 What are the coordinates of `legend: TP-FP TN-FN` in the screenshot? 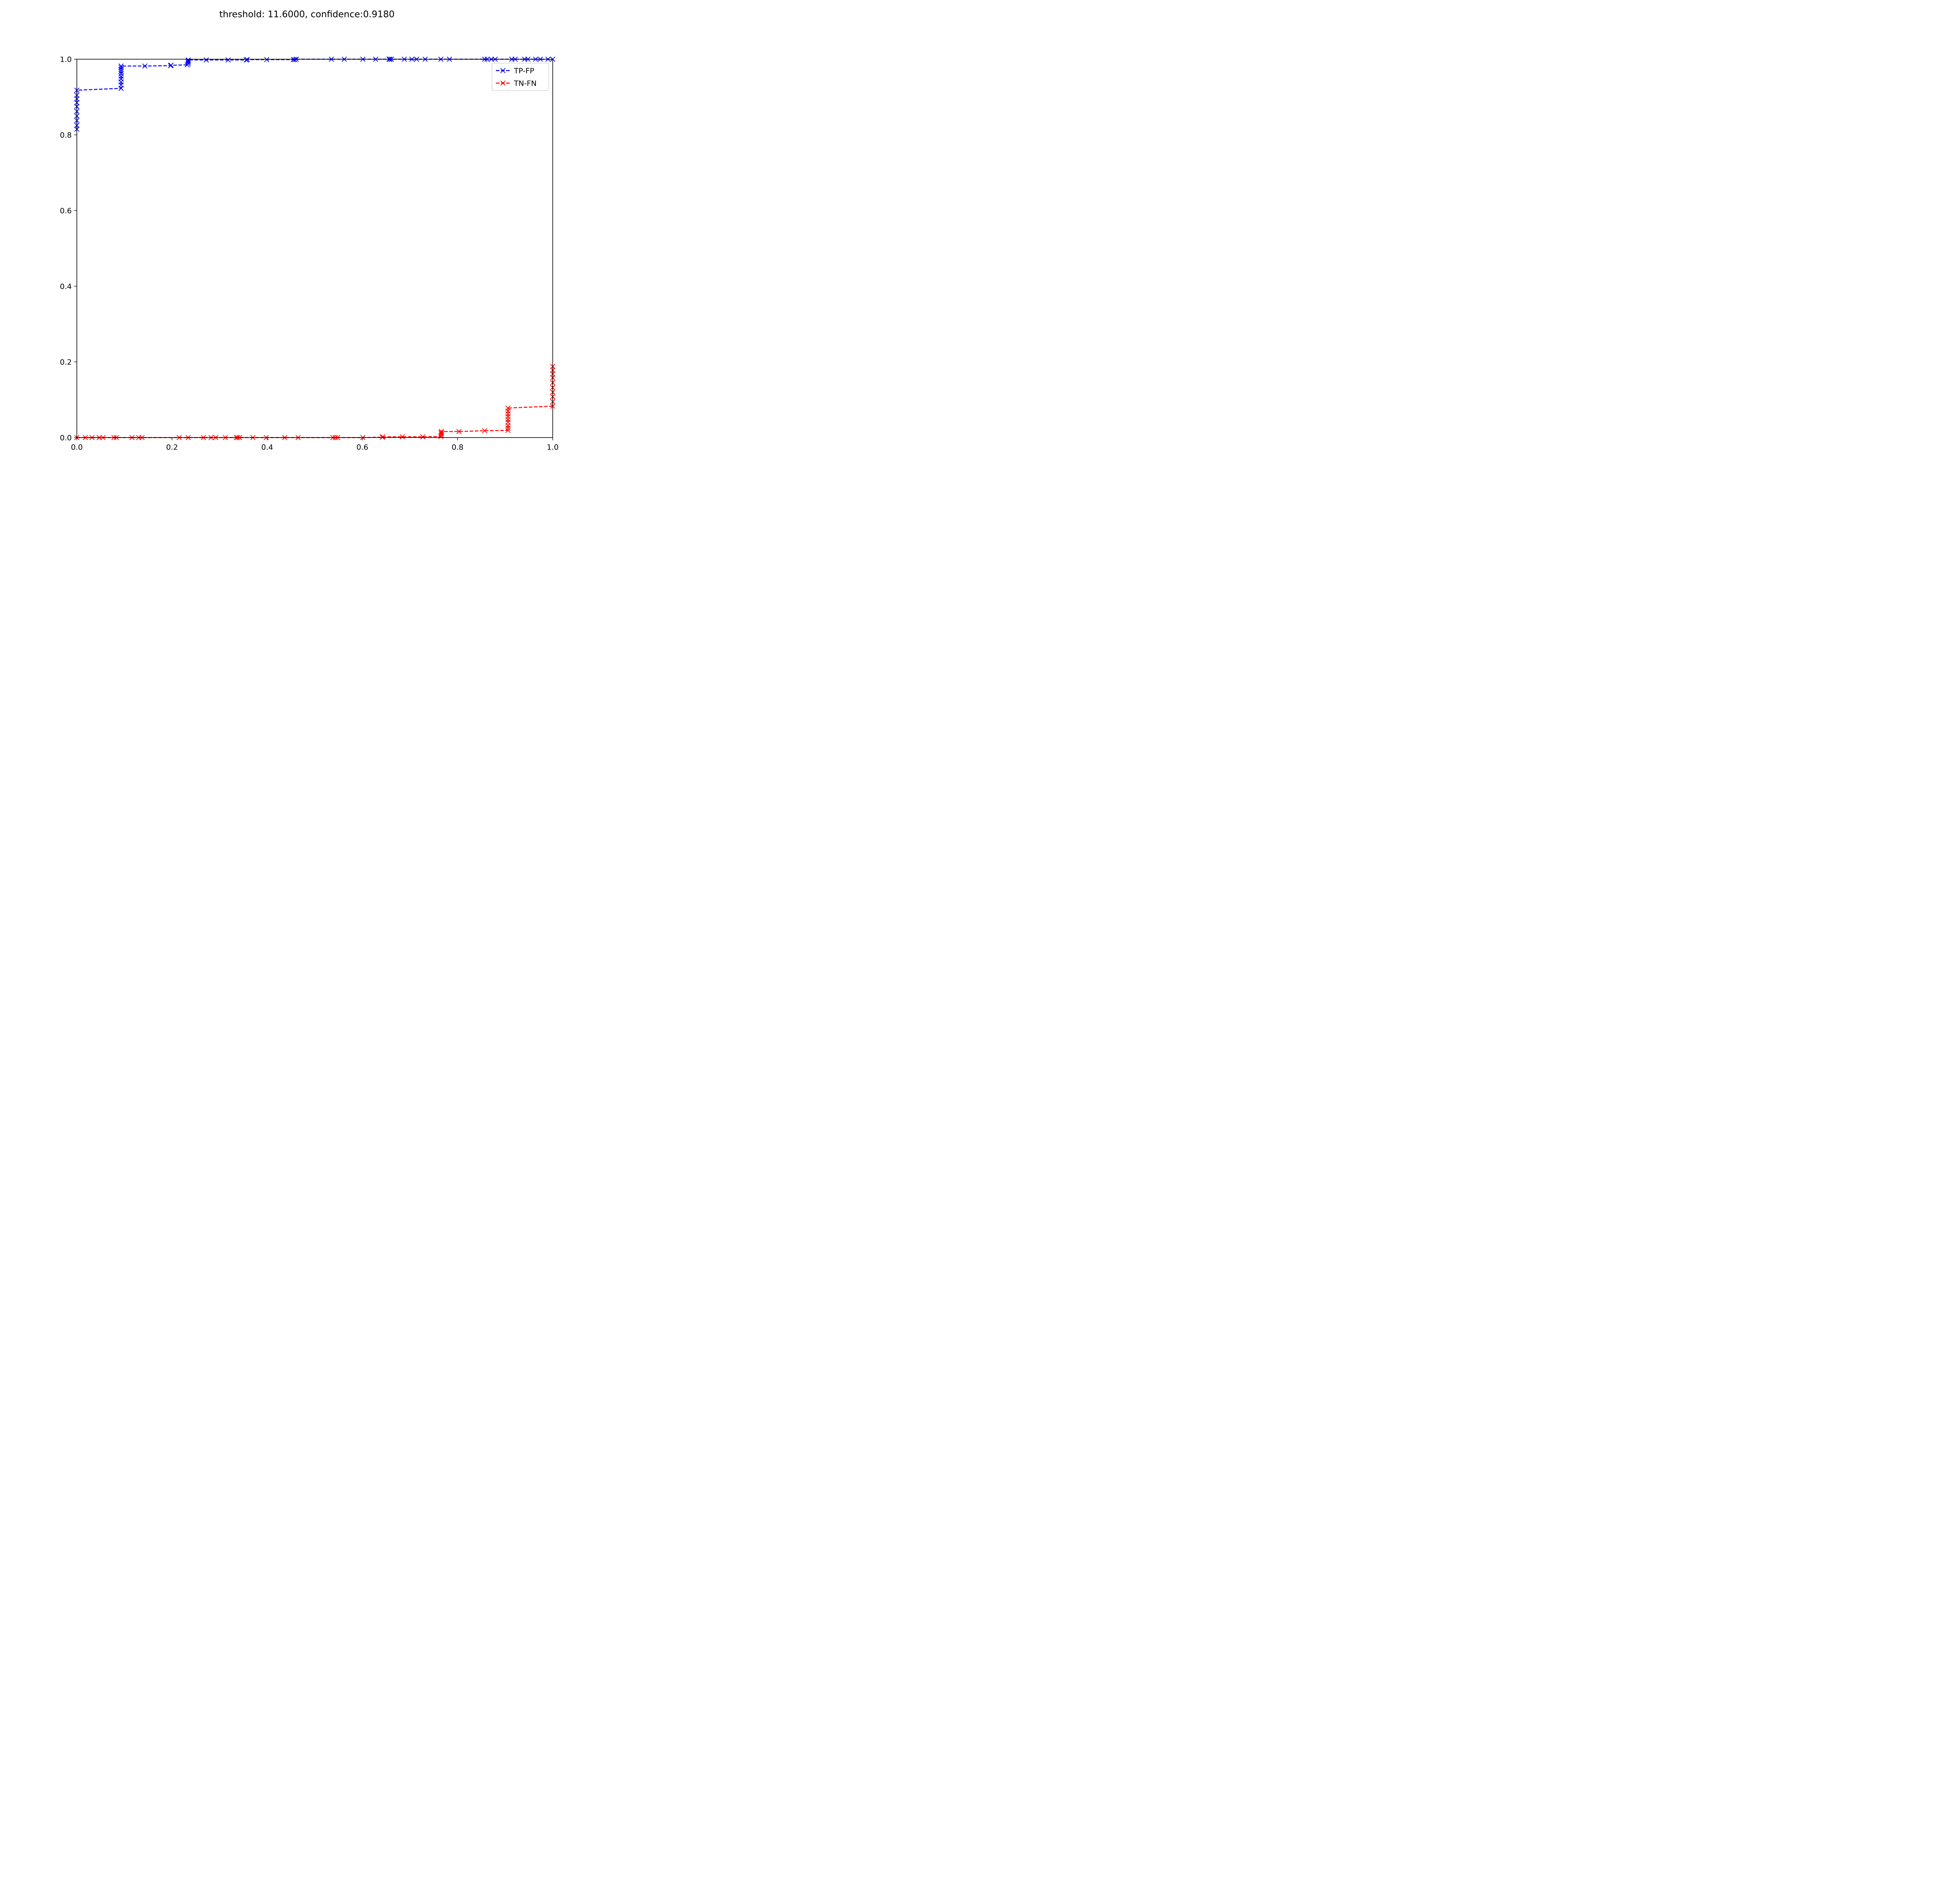 It's located at (520, 77).